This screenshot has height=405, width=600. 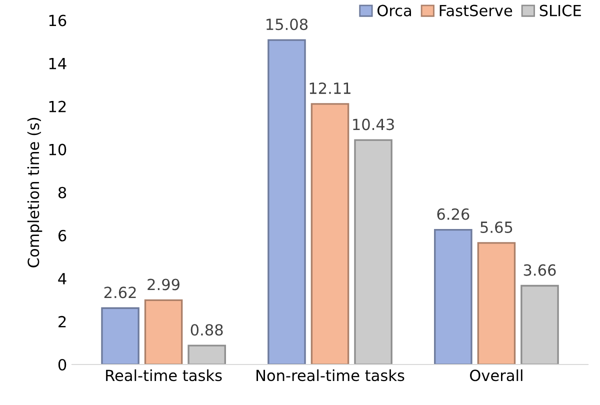 What do you see at coordinates (453, 214) in the screenshot?
I see `data-label: 6.26` at bounding box center [453, 214].